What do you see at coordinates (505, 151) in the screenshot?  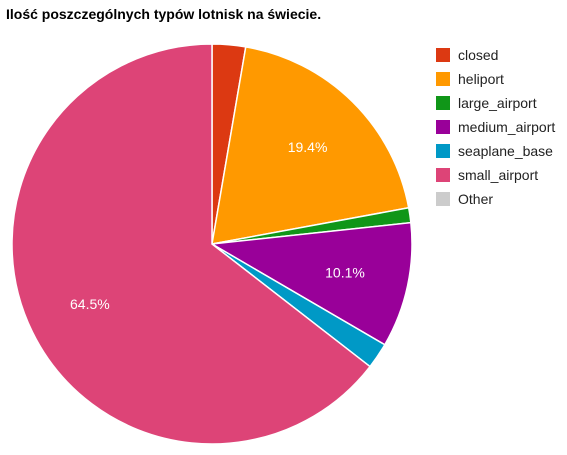 I see `legend-label: seaplane_base` at bounding box center [505, 151].